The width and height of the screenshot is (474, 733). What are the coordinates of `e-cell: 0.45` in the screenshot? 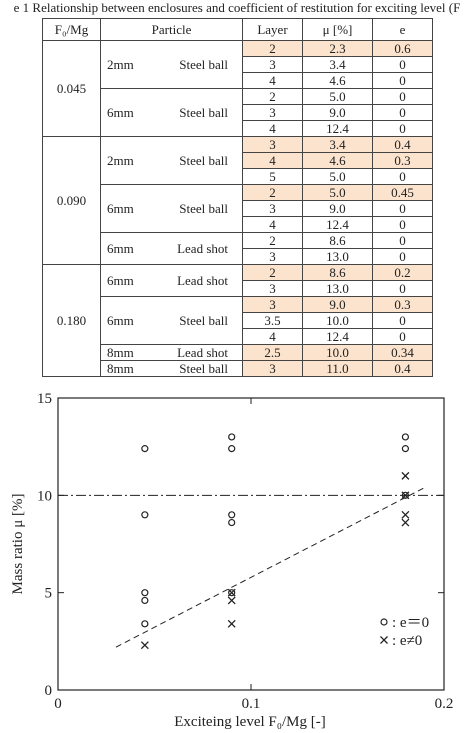 It's located at (402, 192).